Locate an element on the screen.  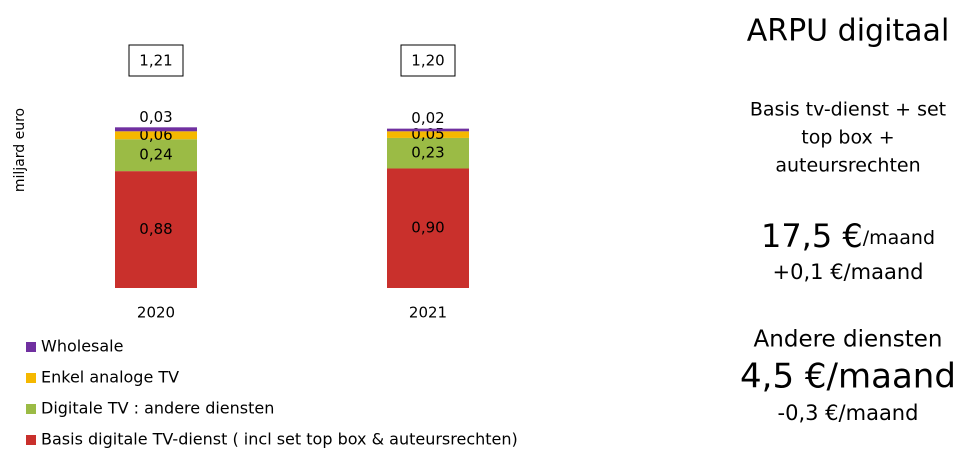
x-tick-label: 2020 is located at coordinates (156, 313).